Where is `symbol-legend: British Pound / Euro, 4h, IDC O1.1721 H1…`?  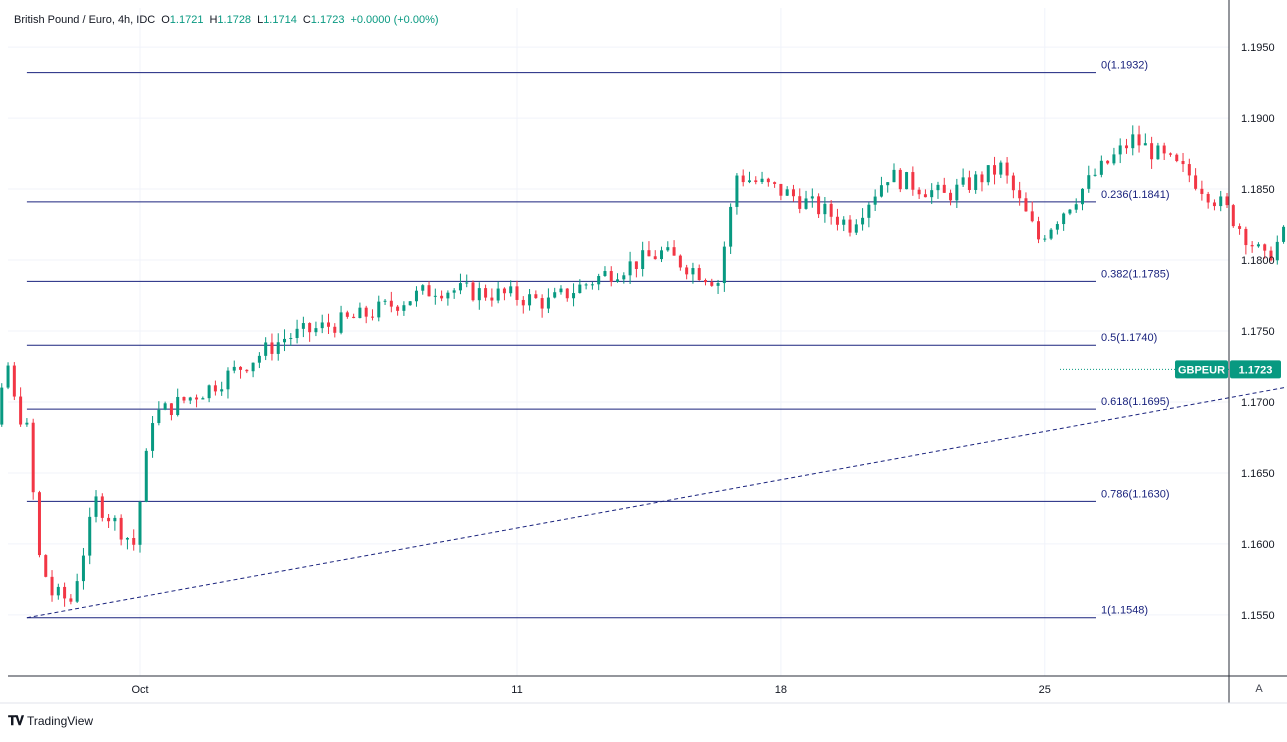
symbol-legend: British Pound / Euro, 4h, IDC O1.1721 H1… is located at coordinates (226, 20).